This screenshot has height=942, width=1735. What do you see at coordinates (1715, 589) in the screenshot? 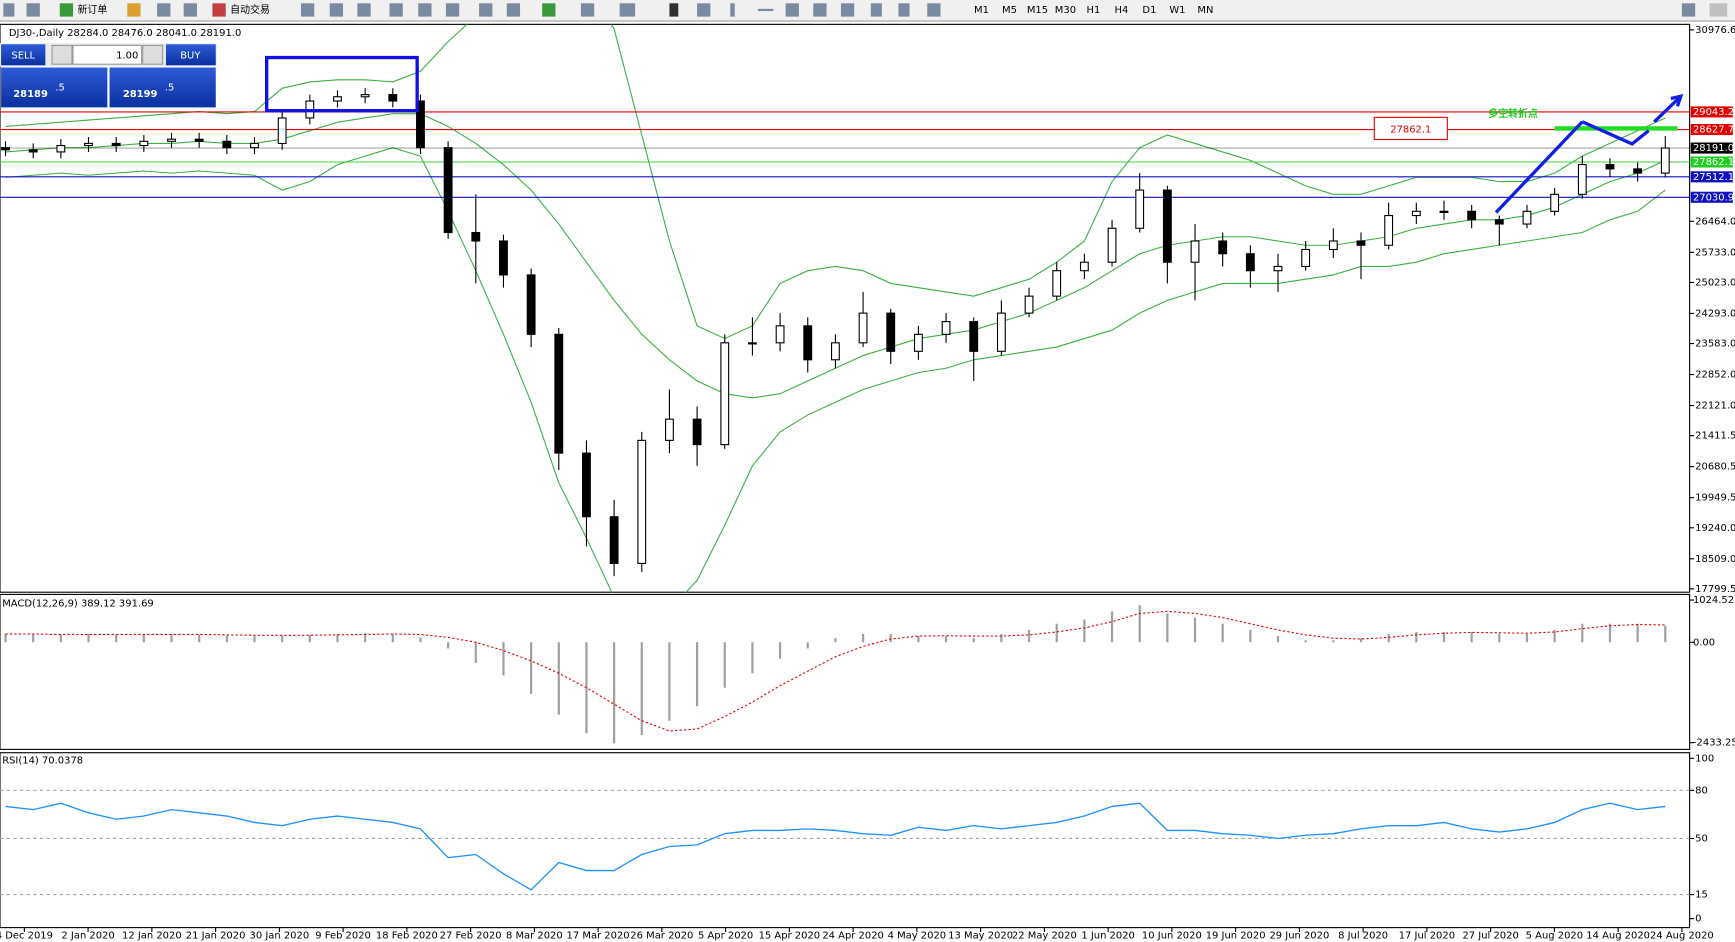
I see `y-tick-label: 17799.5` at bounding box center [1715, 589].